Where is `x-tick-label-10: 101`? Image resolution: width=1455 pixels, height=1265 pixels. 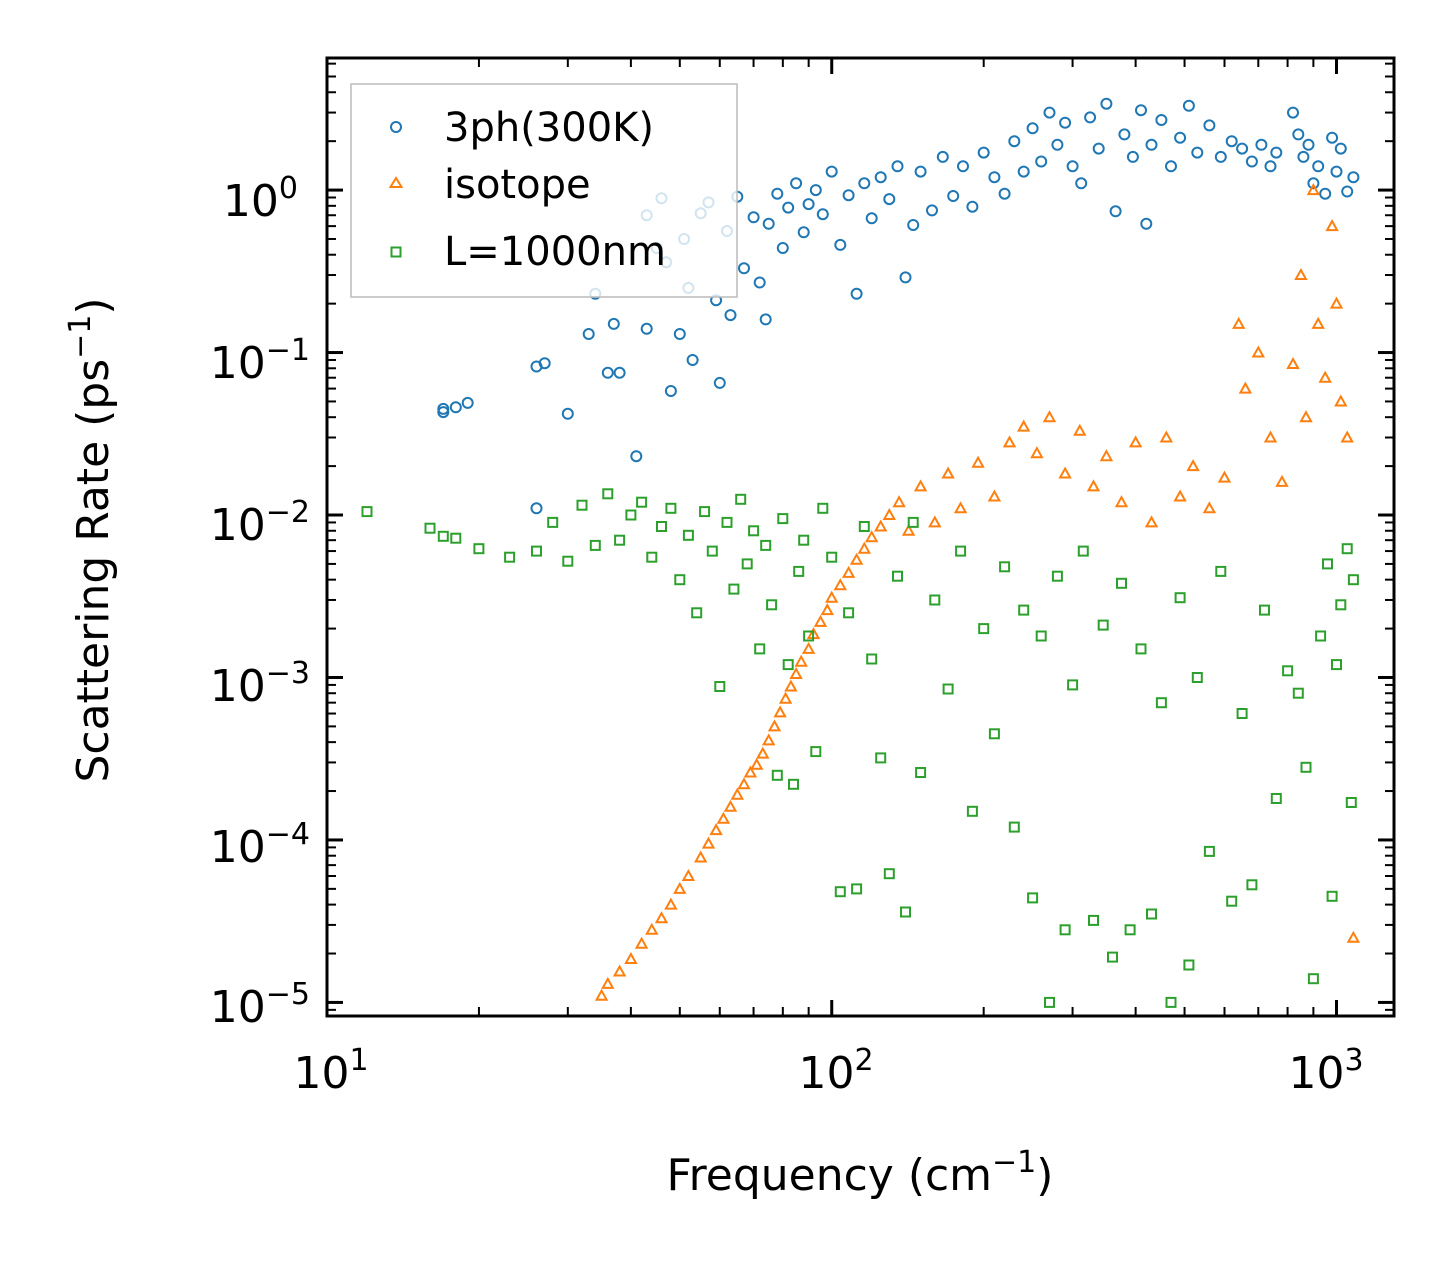 x-tick-label-10: 101 is located at coordinates (330, 1071).